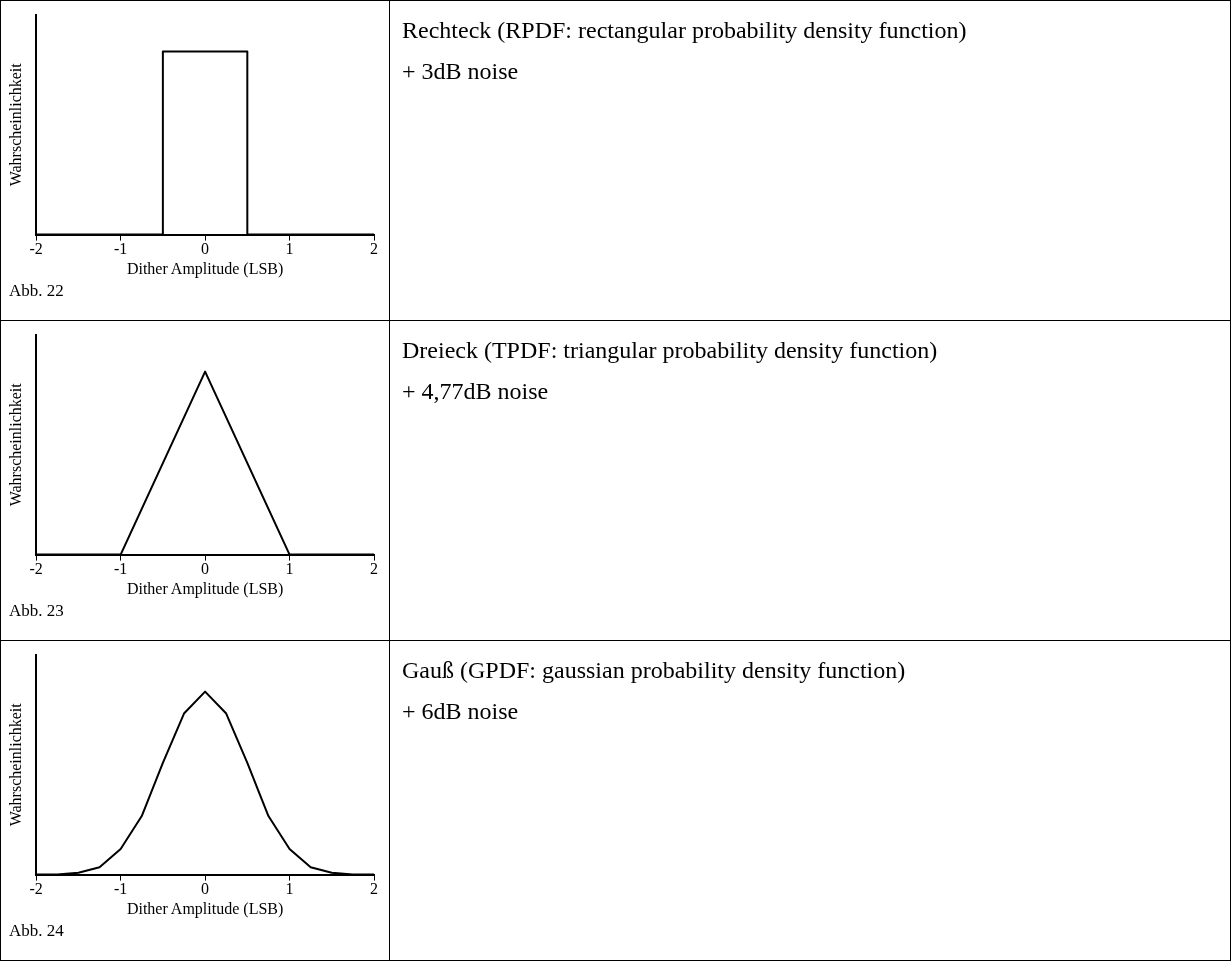  I want to click on caption: Abb. 23, so click(37, 611).